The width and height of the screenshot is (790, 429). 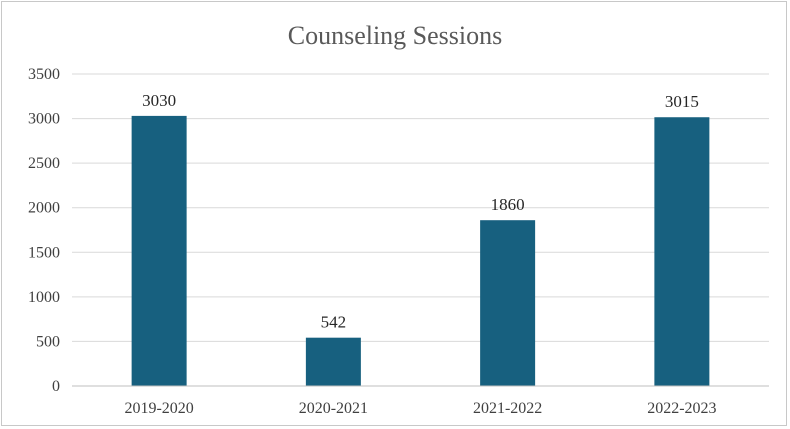 I want to click on x-tick-label: 2022-2023, so click(x=681, y=408).